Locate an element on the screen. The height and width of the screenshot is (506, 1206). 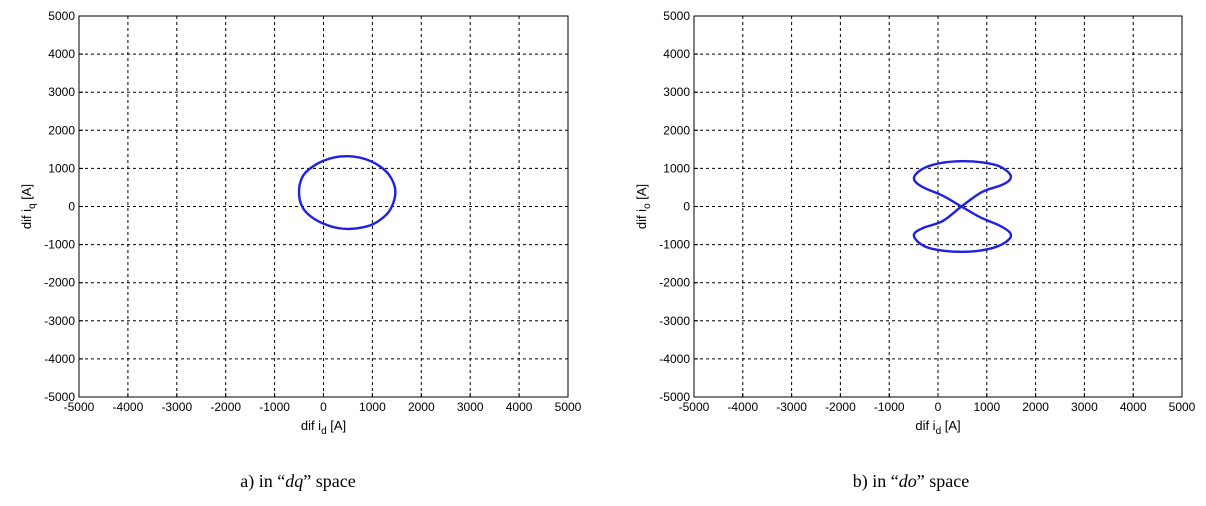
figure-caption: b) in “do” space is located at coordinates (911, 481).